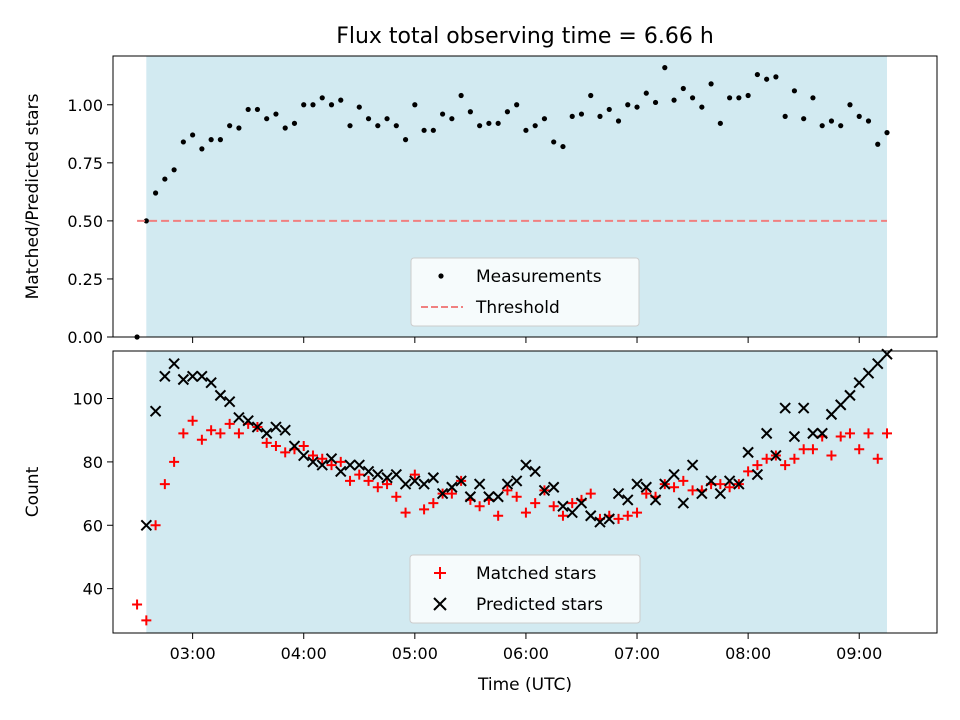 The width and height of the screenshot is (960, 720). I want to click on y-tick-label: 40, so click(93, 589).